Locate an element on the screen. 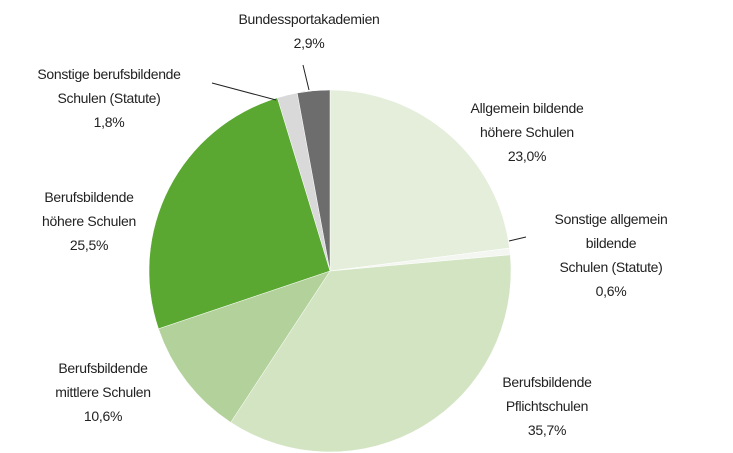 This screenshot has height=453, width=733. value-label: 25,5% is located at coordinates (89, 245).